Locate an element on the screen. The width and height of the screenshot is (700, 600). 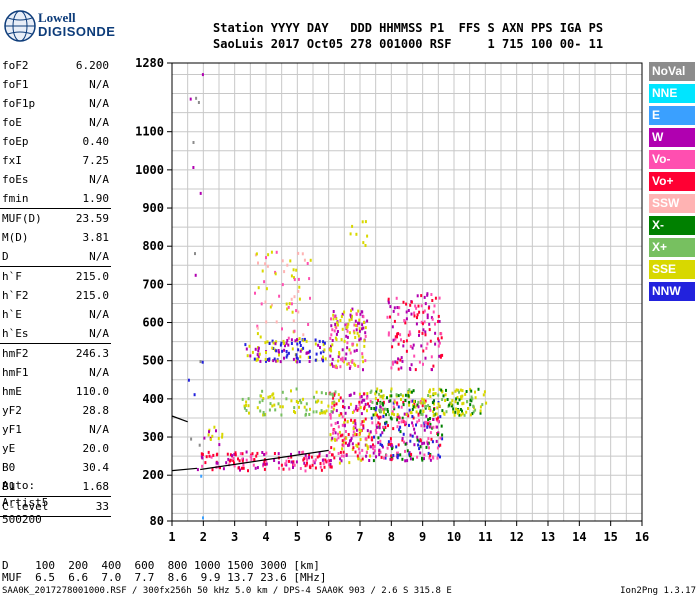
auto-code: 500200 is located at coordinates (22, 519).